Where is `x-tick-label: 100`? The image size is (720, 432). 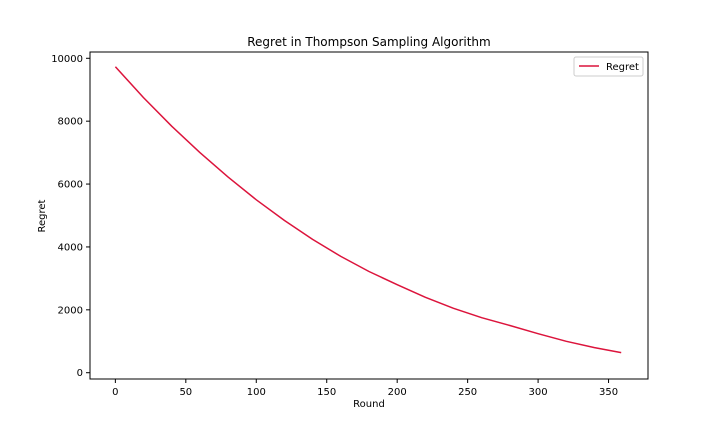
x-tick-label: 100 is located at coordinates (256, 392).